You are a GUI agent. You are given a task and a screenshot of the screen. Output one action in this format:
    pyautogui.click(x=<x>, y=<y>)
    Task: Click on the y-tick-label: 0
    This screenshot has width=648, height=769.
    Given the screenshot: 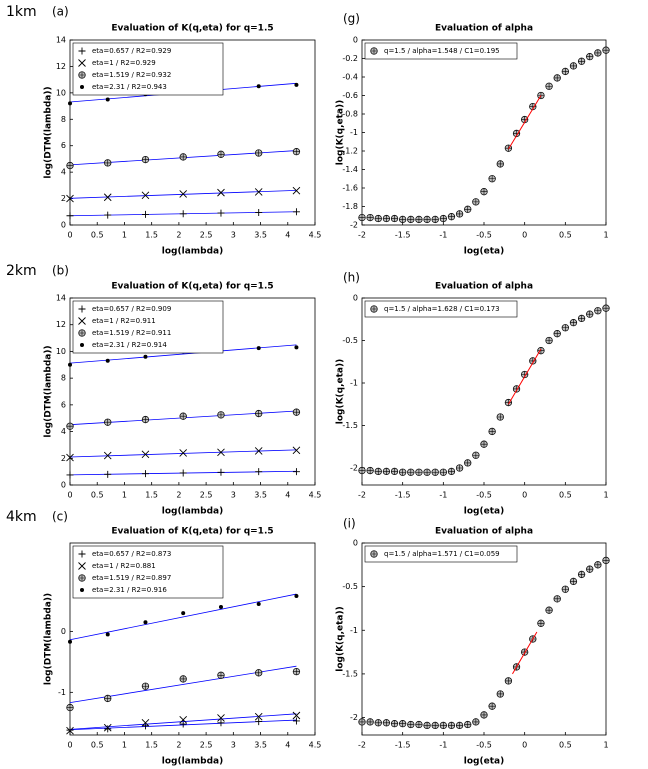 What is the action you would take?
    pyautogui.click(x=355, y=543)
    